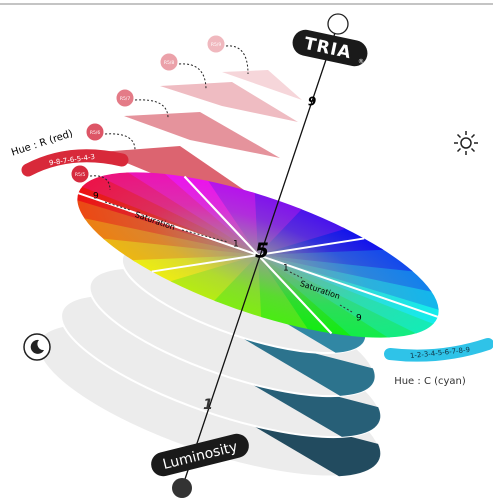  I want to click on swatch-label: R5/7, so click(125, 99).